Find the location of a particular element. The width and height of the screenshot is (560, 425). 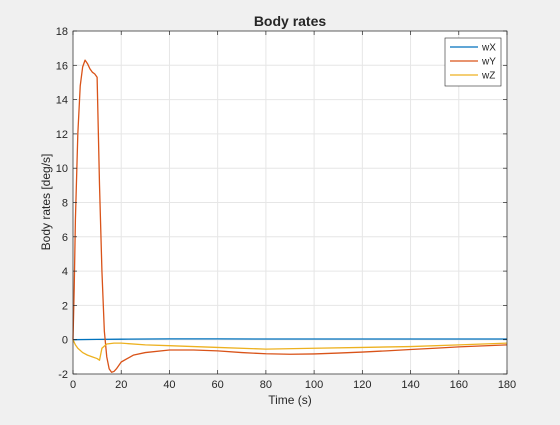

series-line-wz is located at coordinates (290, 350).